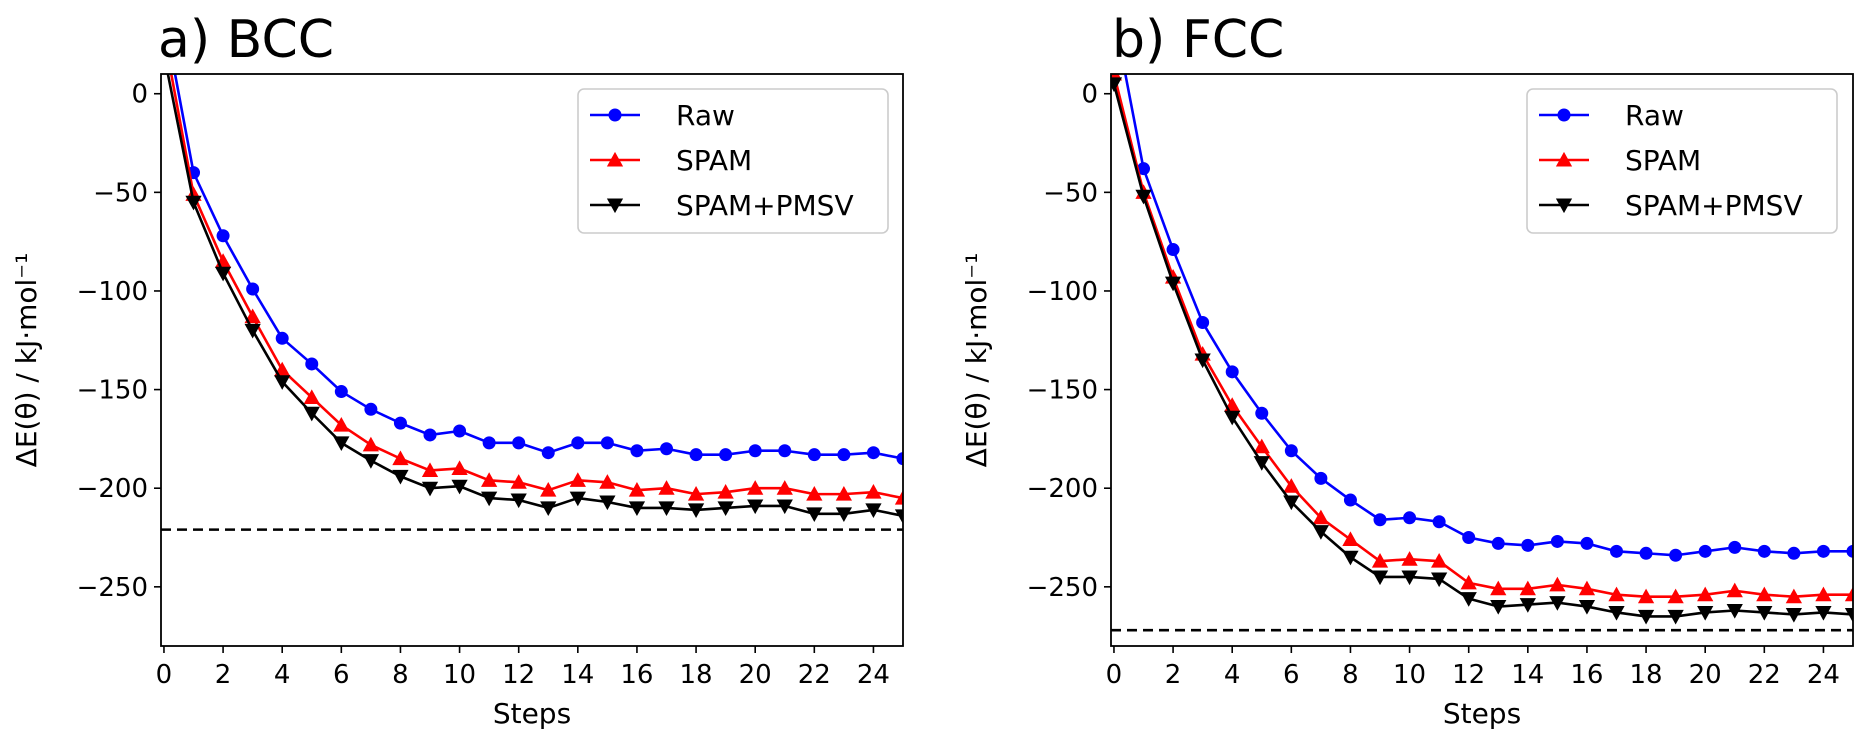 The height and width of the screenshot is (738, 1866). What do you see at coordinates (1173, 675) in the screenshot?
I see `x-tick-label: 2` at bounding box center [1173, 675].